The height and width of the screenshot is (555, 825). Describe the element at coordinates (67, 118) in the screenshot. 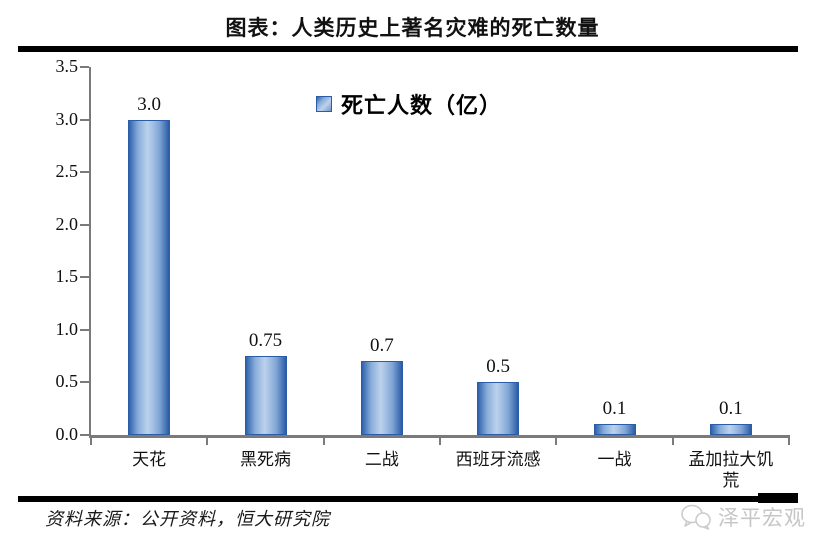

I see `y-axis-tick-label: 3.0` at that location.